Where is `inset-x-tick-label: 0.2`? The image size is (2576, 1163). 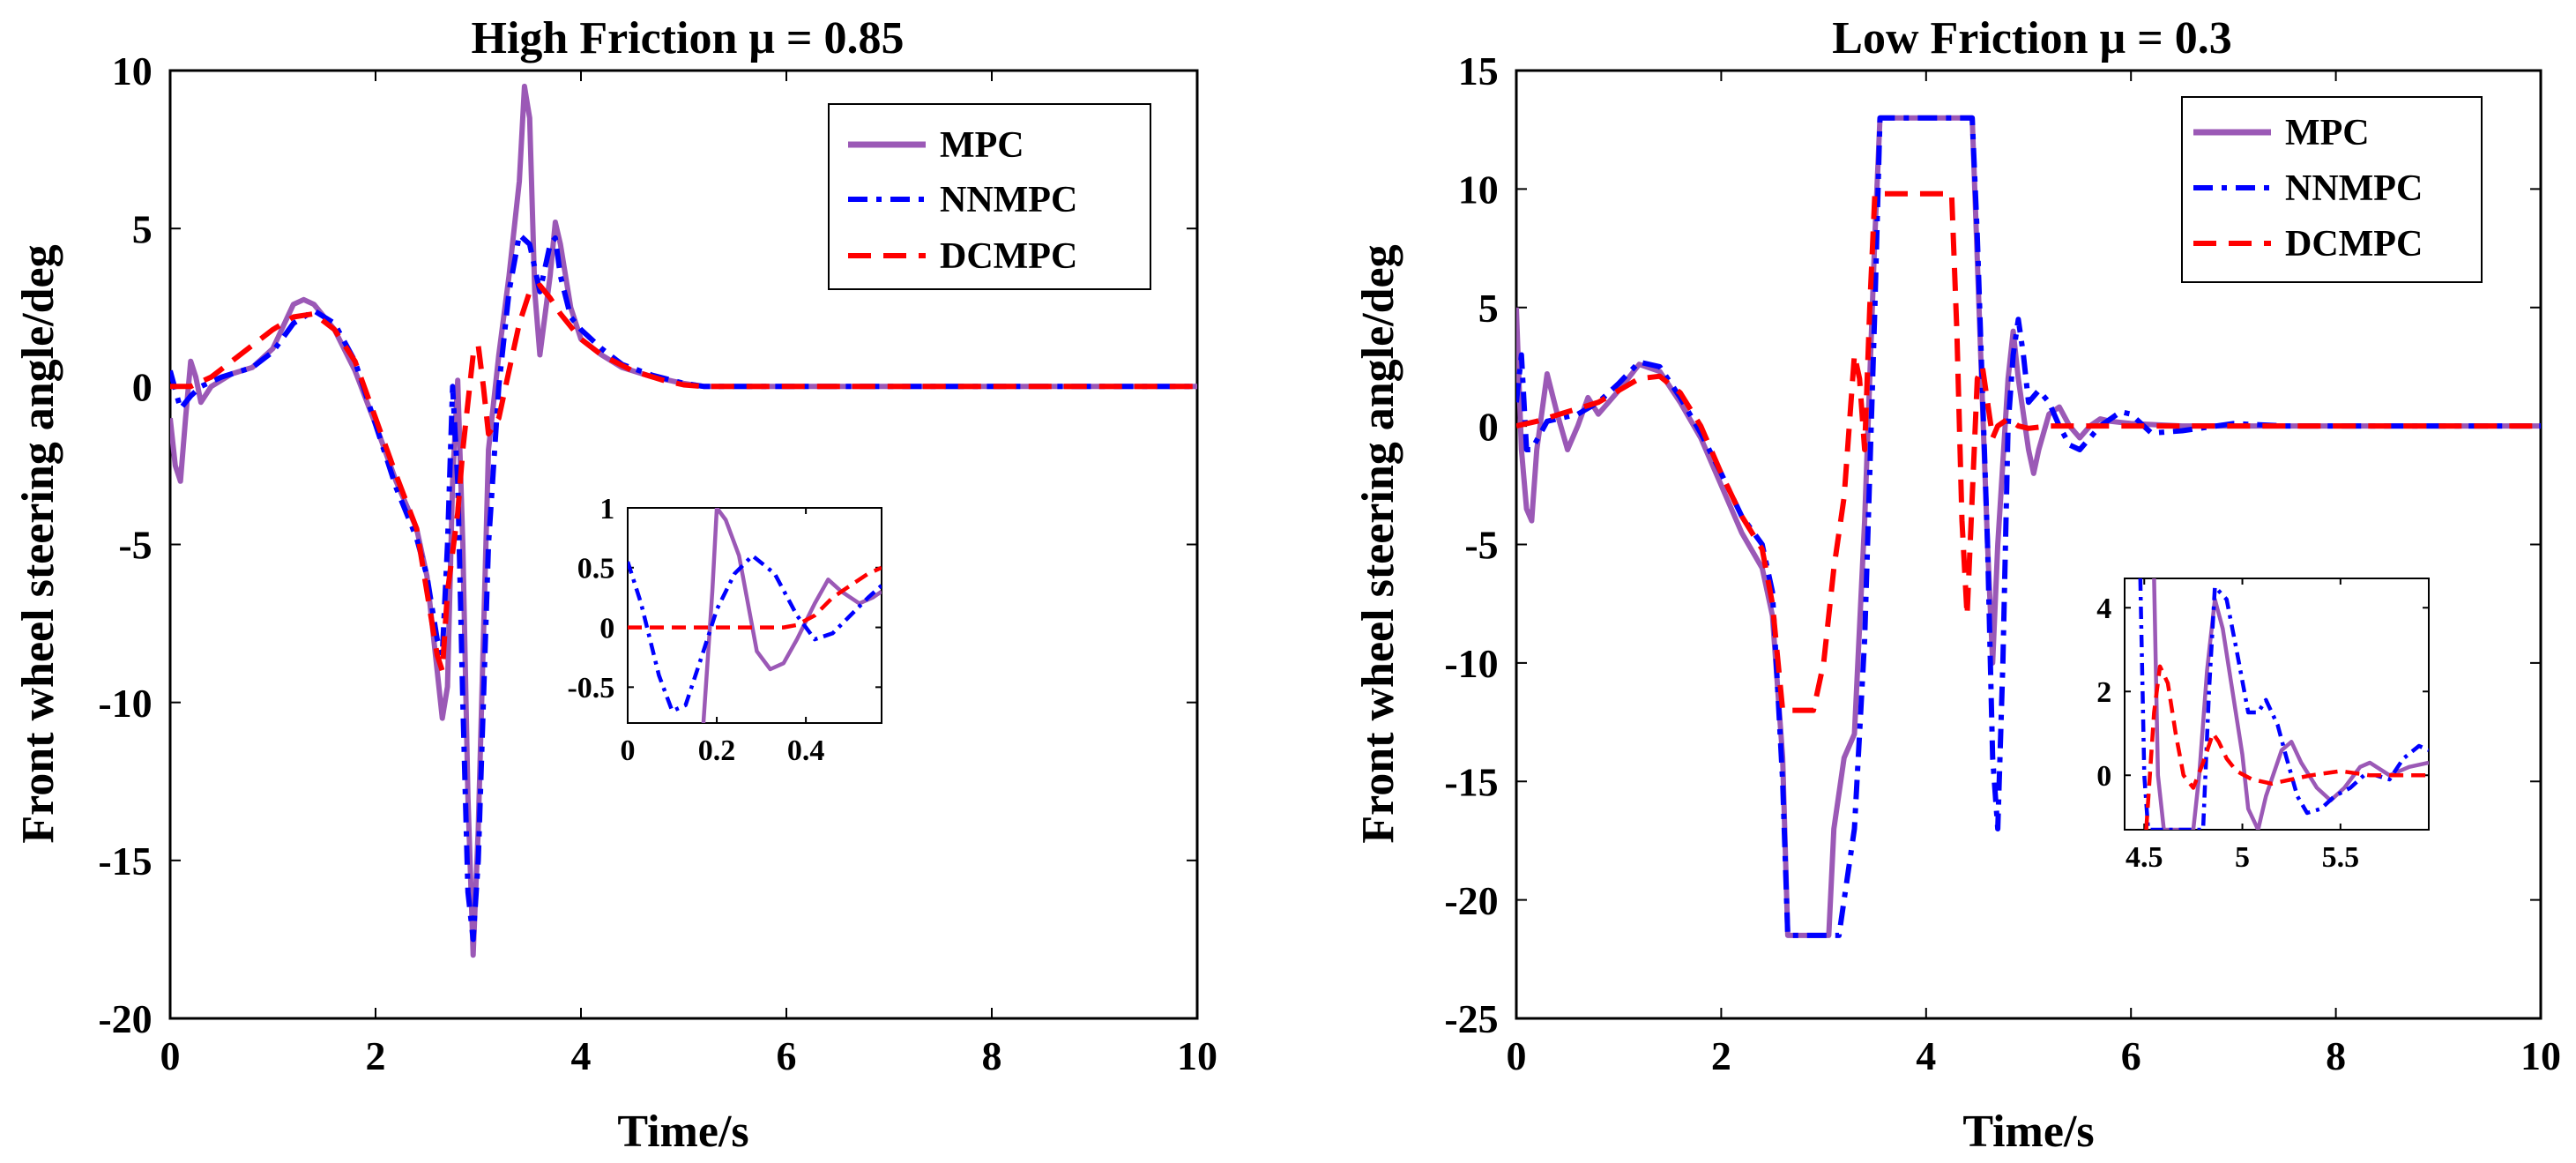 inset-x-tick-label: 0.2 is located at coordinates (717, 750).